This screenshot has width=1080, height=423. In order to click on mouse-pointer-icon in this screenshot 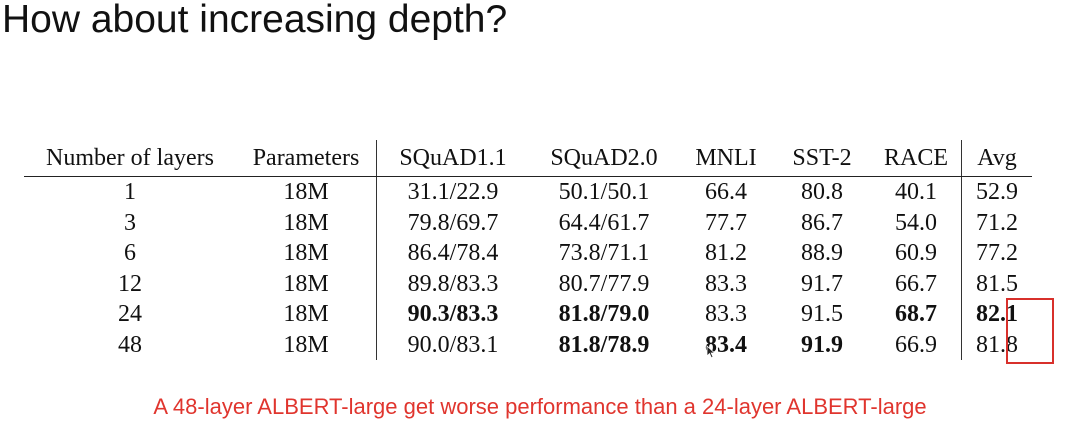, I will do `click(711, 352)`.